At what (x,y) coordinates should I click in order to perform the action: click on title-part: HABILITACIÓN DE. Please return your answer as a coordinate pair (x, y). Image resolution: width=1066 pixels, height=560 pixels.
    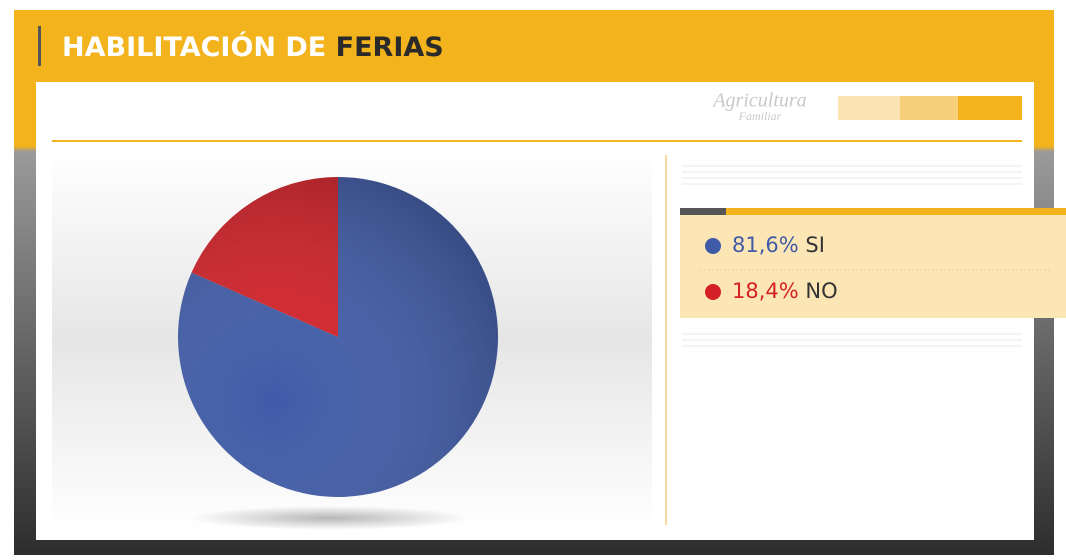
    Looking at the image, I should click on (194, 47).